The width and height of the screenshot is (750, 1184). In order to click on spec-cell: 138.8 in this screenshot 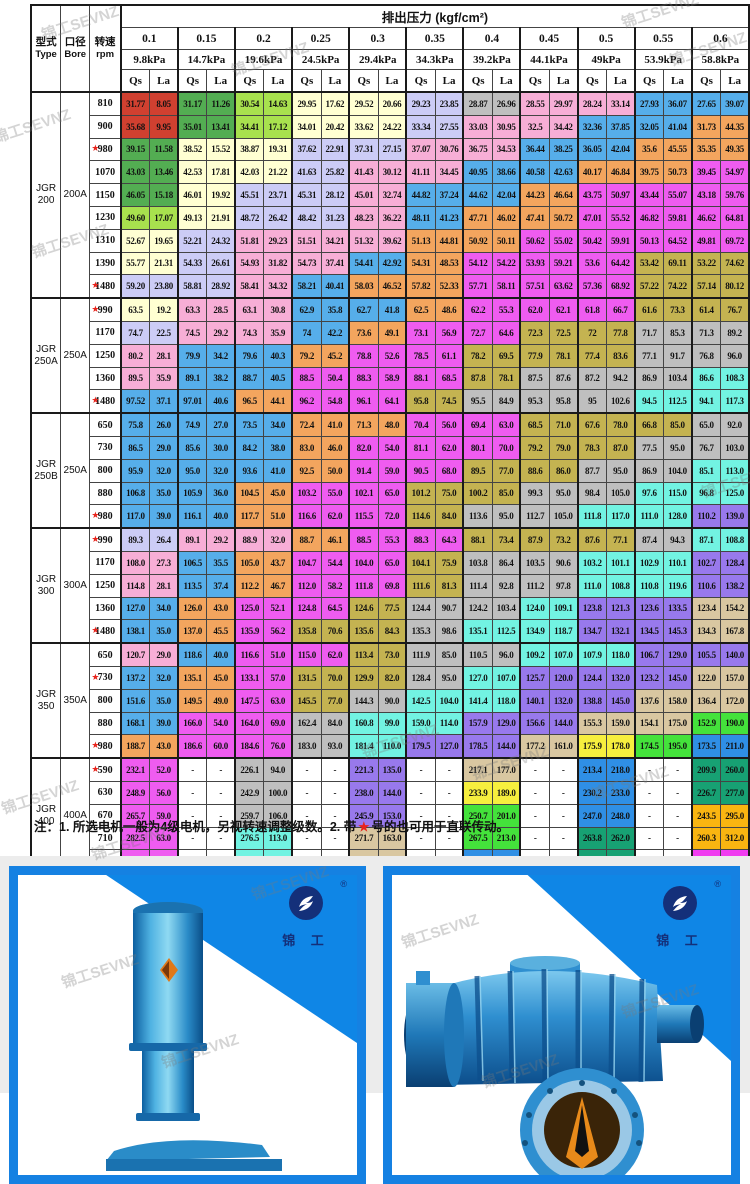, I will do `click(592, 700)`.